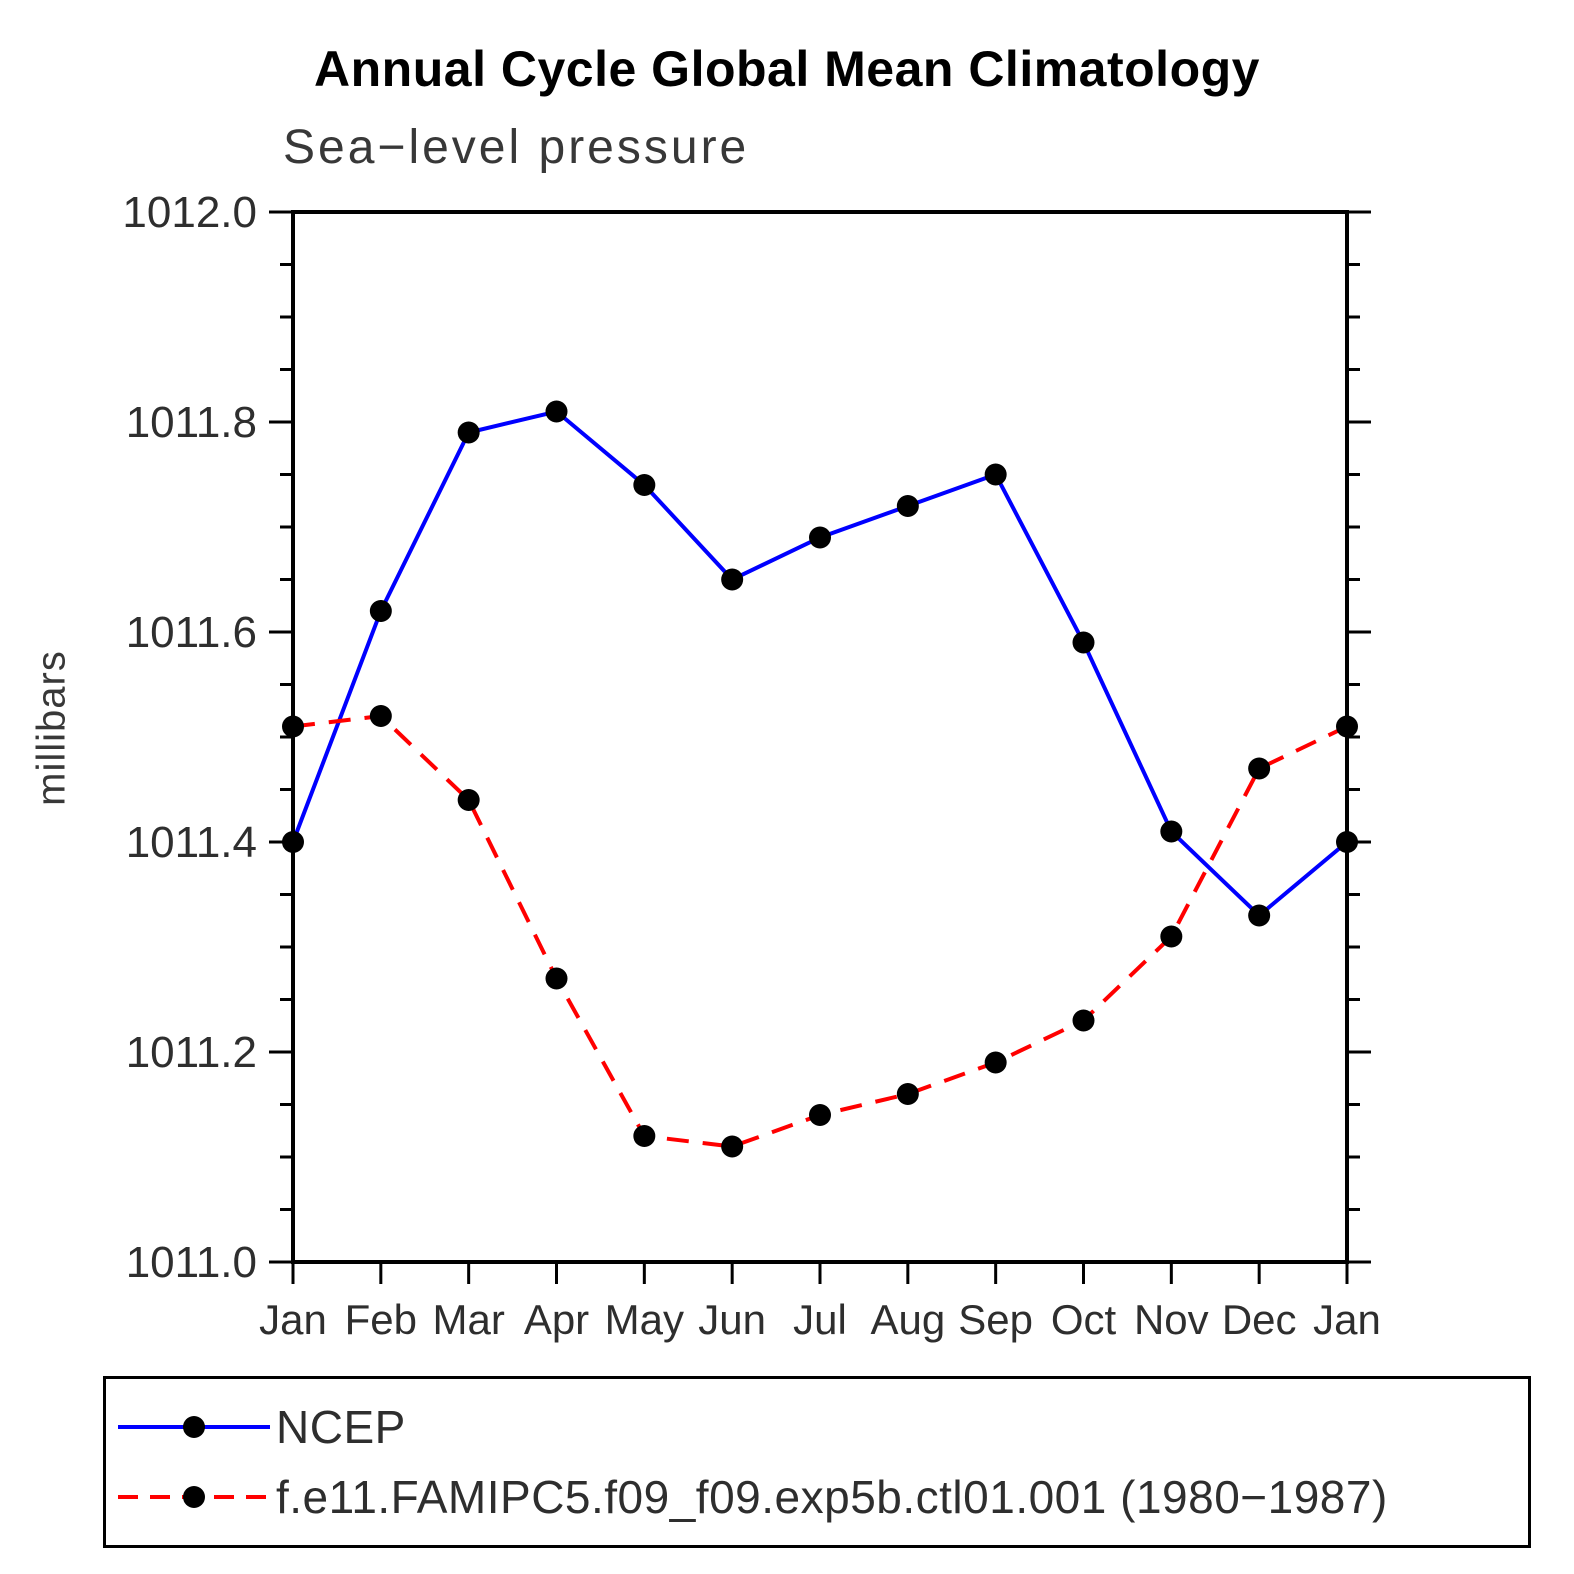 The width and height of the screenshot is (1574, 1574). What do you see at coordinates (1084, 1319) in the screenshot?
I see `x-tick-label: Oct` at bounding box center [1084, 1319].